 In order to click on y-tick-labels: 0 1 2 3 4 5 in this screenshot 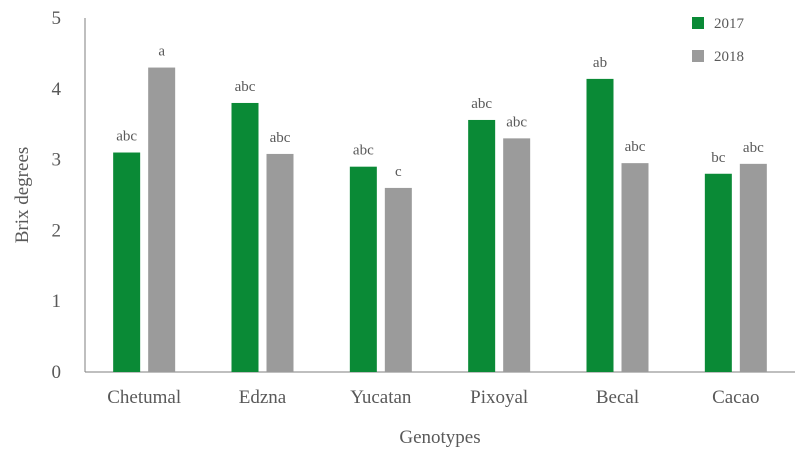, I will do `click(57, 195)`.